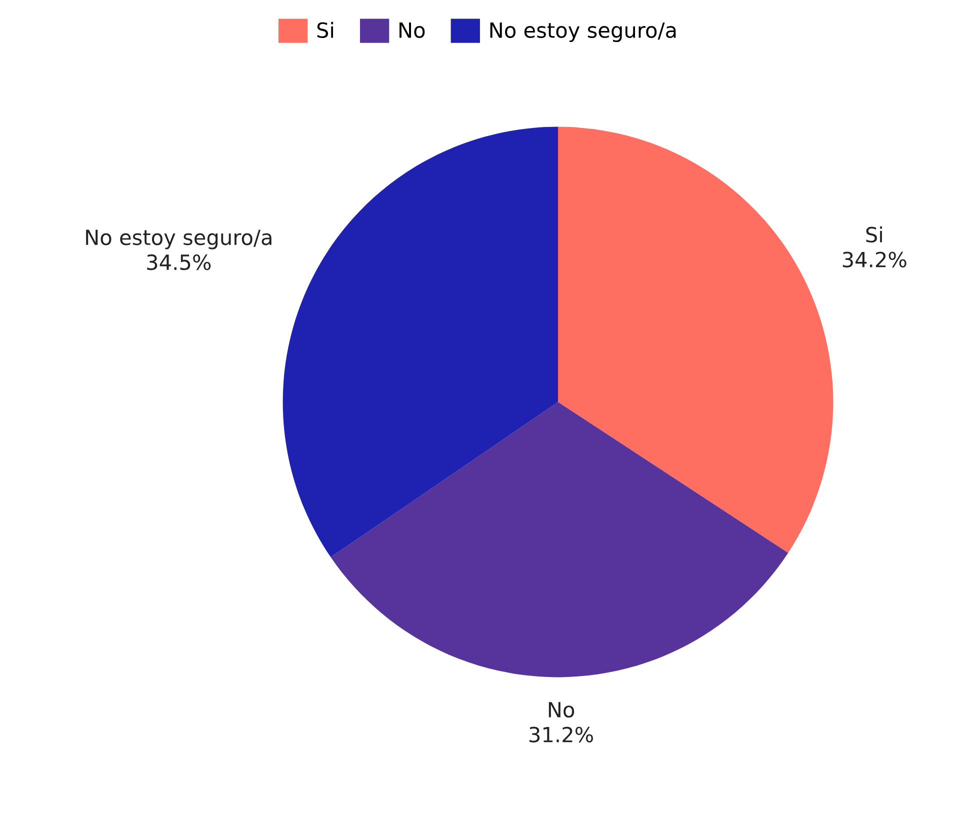 This screenshot has height=814, width=956. Describe the element at coordinates (583, 32) in the screenshot. I see `legend-label: No estoy seguro/a` at that location.